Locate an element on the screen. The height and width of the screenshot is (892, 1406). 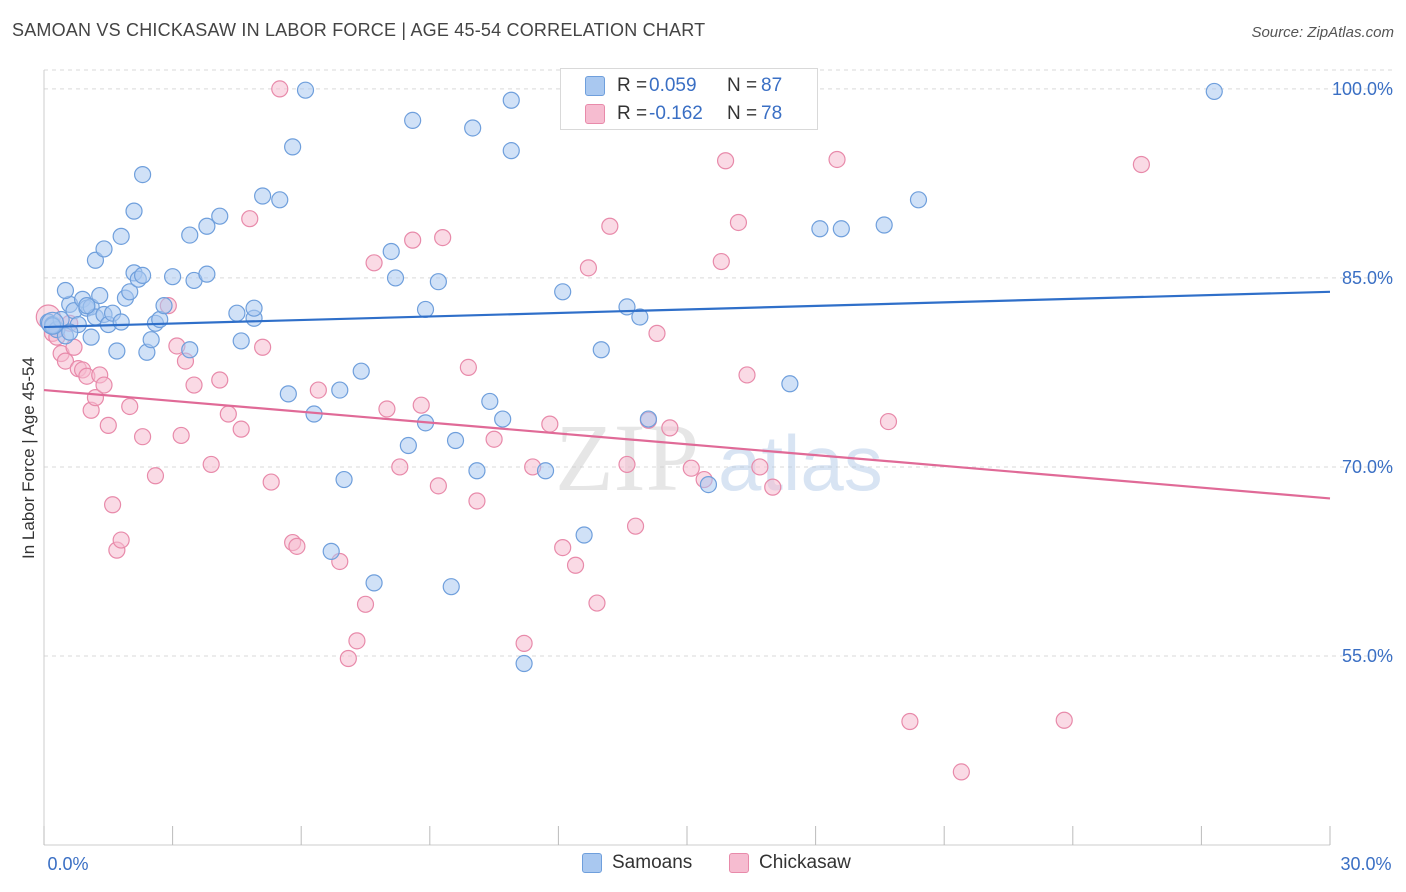
legend-item-chickasaw: Chickasaw is located at coordinates (790, 863).